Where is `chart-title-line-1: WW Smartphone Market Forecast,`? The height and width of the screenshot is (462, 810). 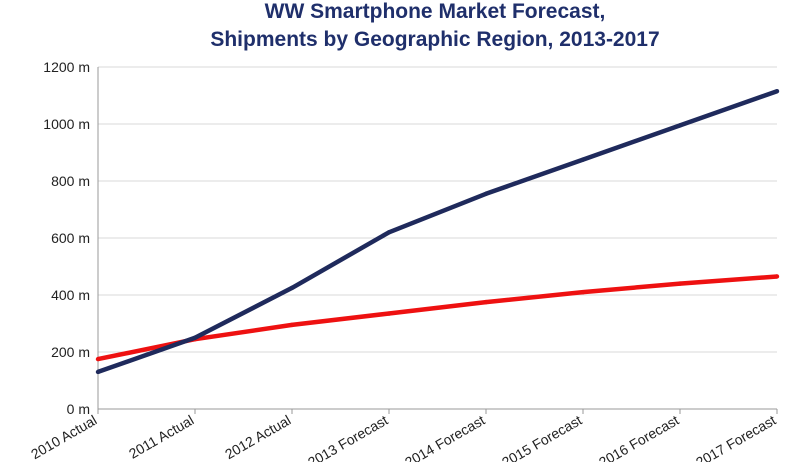 chart-title-line-1: WW Smartphone Market Forecast, is located at coordinates (435, 11).